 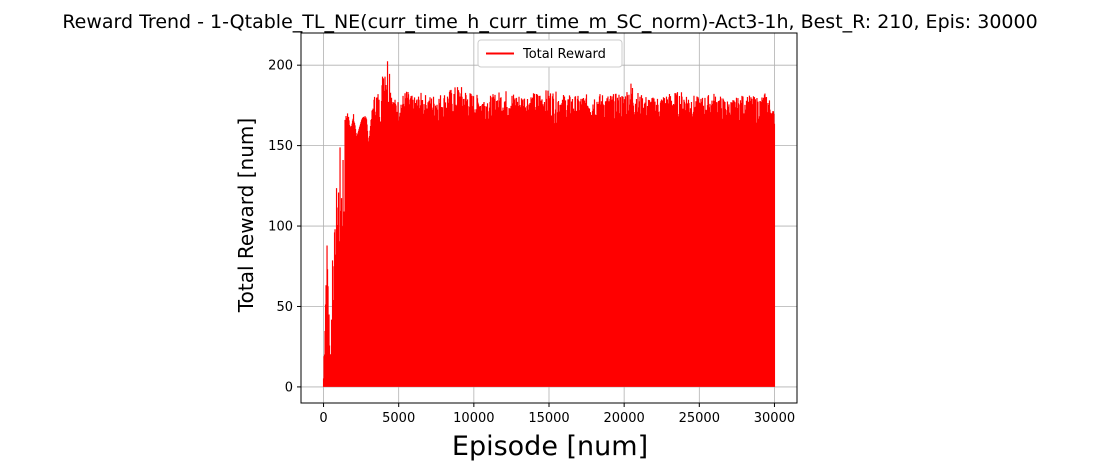 What do you see at coordinates (398, 418) in the screenshot?
I see `x-tick-label: 5000` at bounding box center [398, 418].